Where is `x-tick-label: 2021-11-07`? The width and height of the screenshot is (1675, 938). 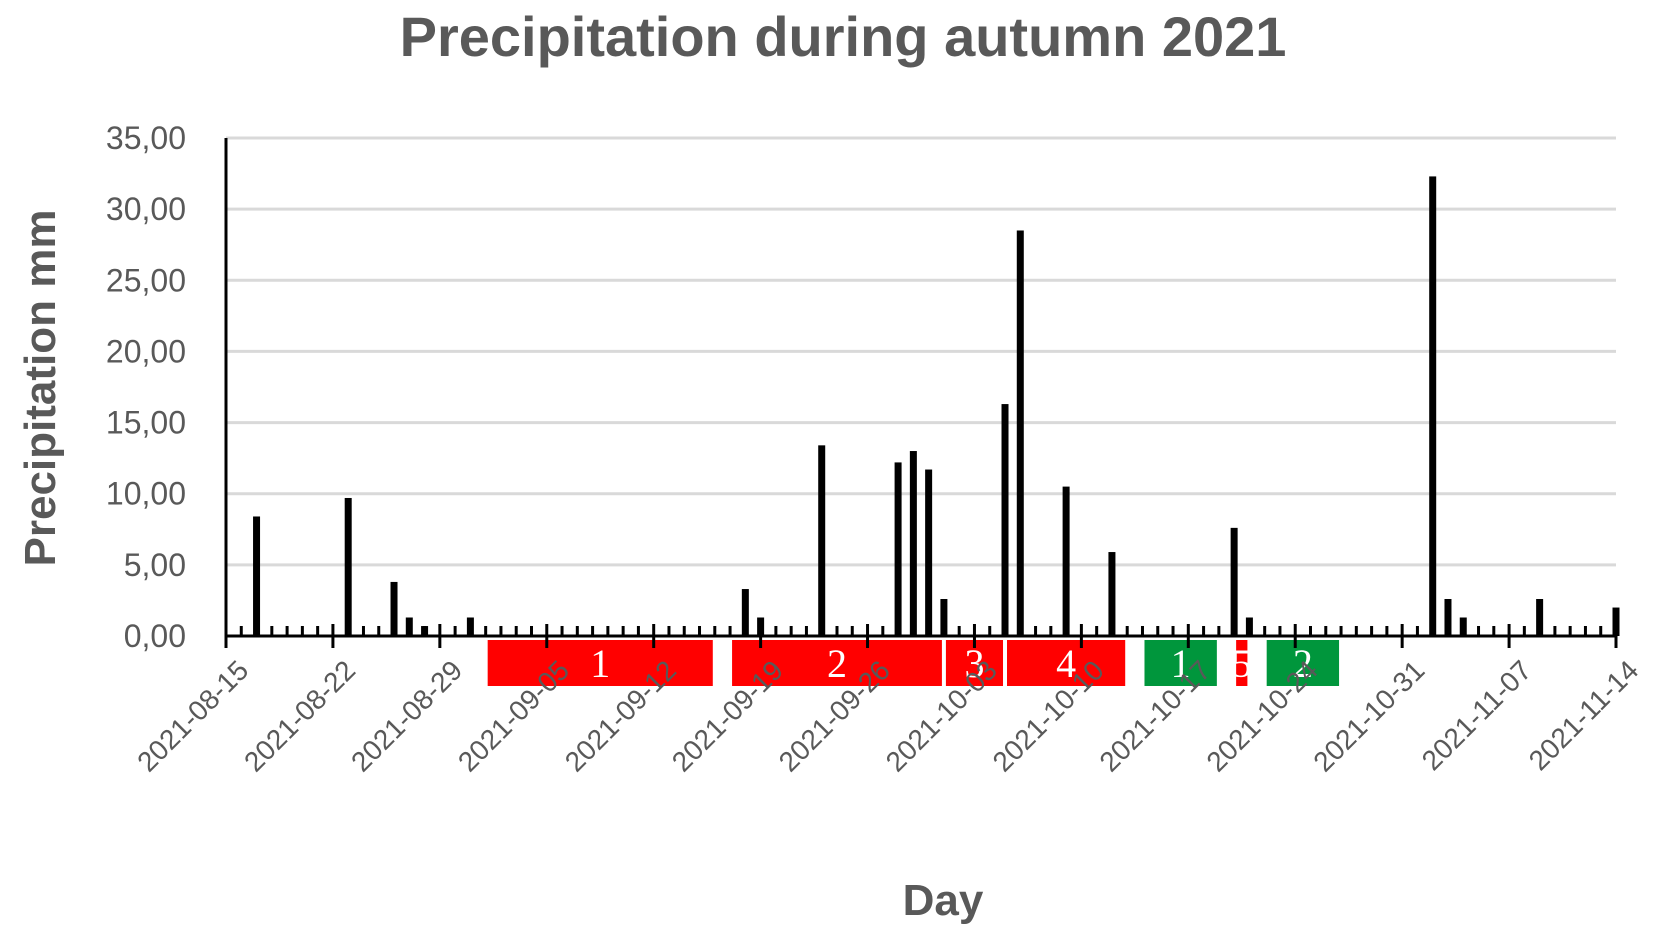 x-tick-label: 2021-11-07 is located at coordinates (1477, 715).